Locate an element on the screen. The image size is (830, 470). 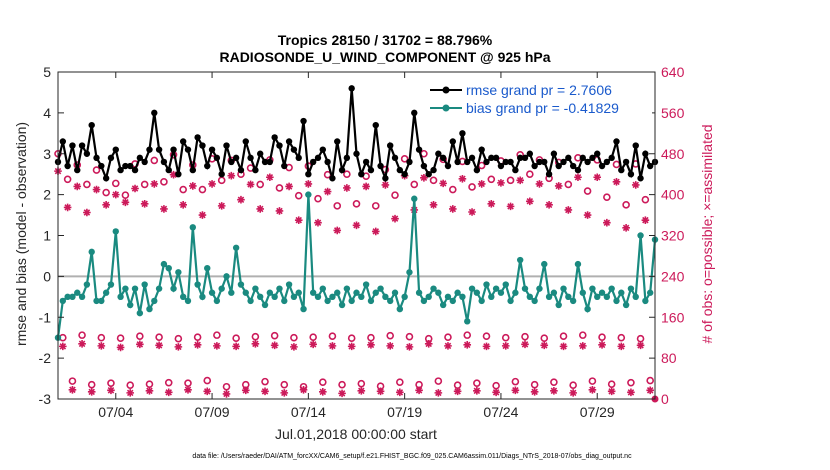
y-tick-label-left: 5 is located at coordinates (47, 72).